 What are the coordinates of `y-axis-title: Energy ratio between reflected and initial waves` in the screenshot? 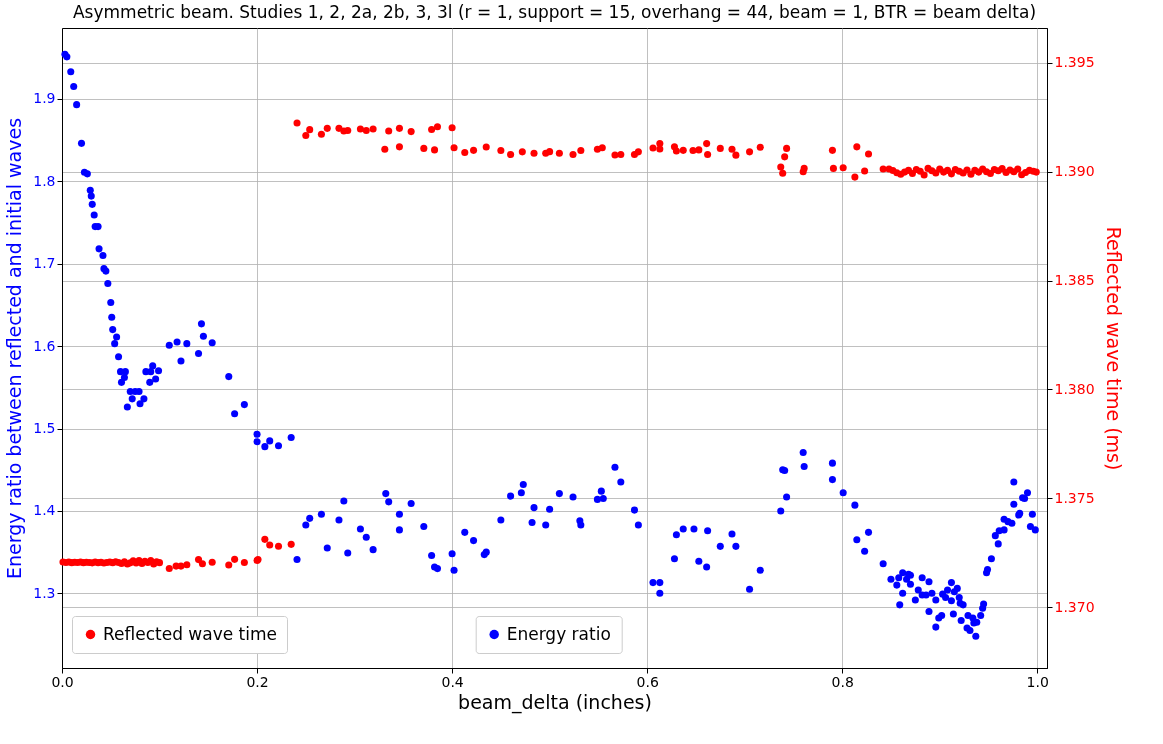 It's located at (14, 348).